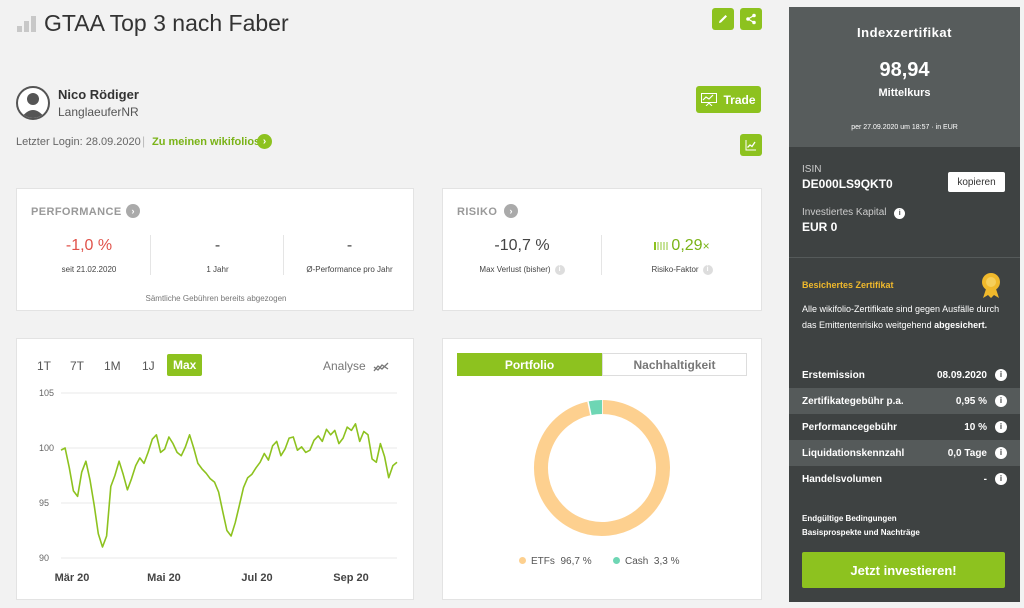 Image resolution: width=1024 pixels, height=608 pixels. I want to click on donut-slice-etfs, so click(602, 468).